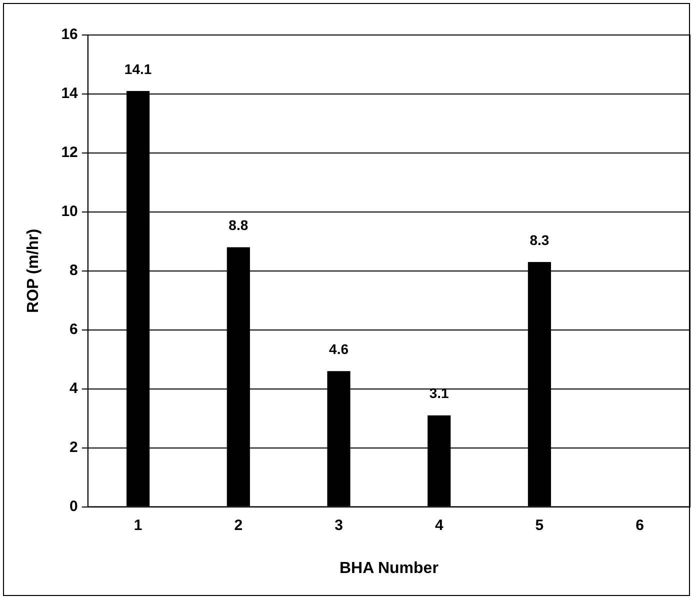 This screenshot has width=695, height=600. I want to click on y-tick-label: 14, so click(70, 93).